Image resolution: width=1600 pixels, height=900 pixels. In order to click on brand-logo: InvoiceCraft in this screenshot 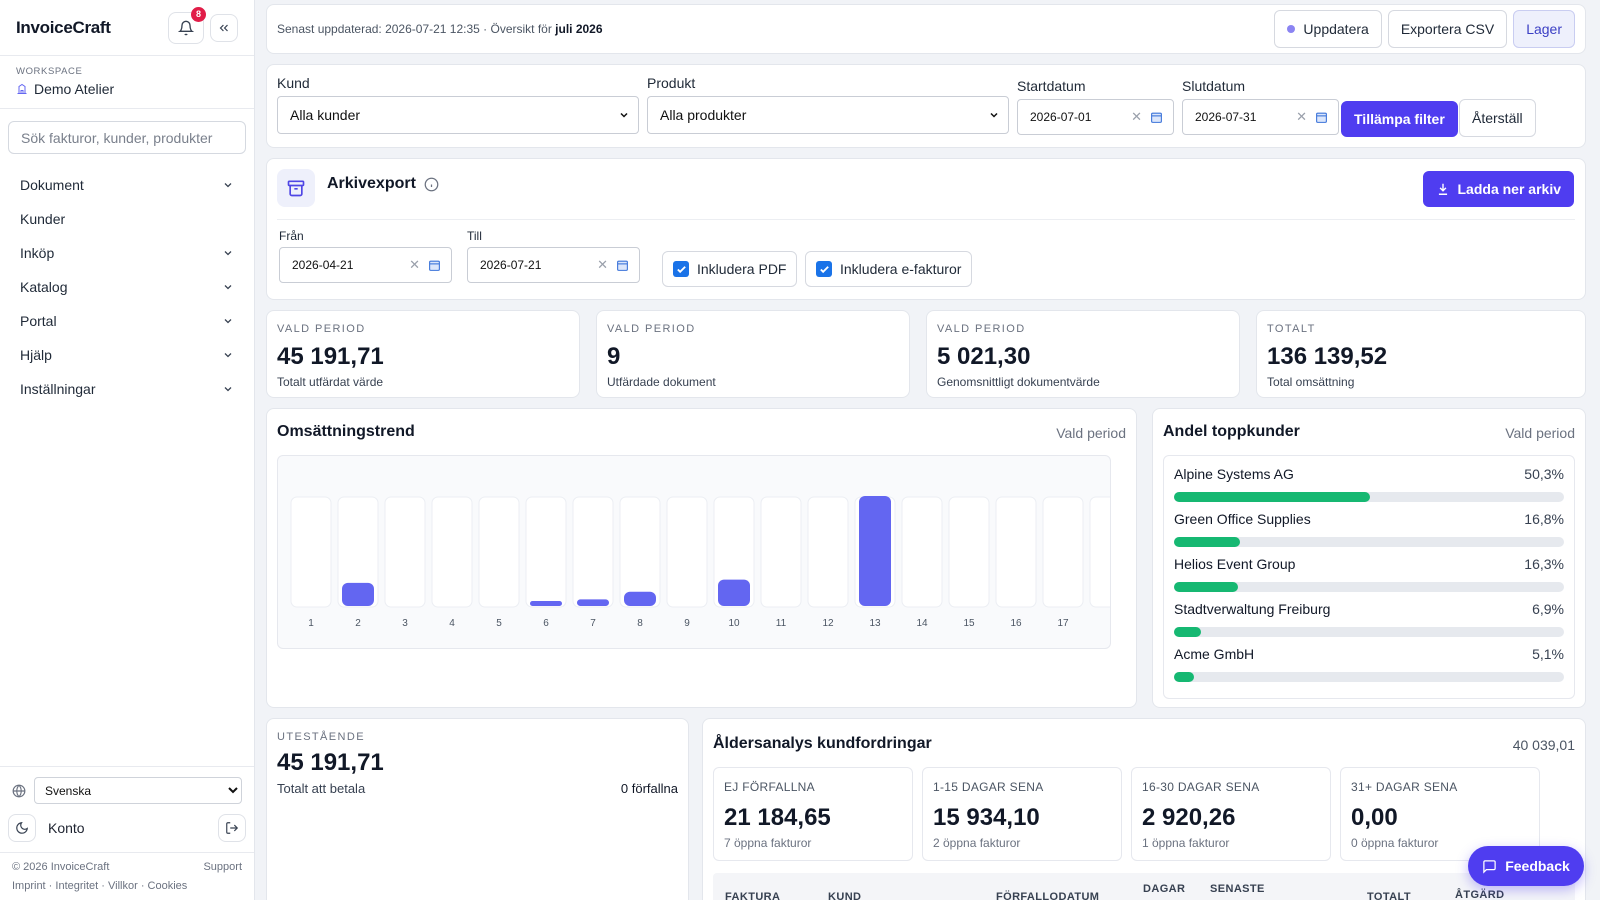, I will do `click(63, 27)`.